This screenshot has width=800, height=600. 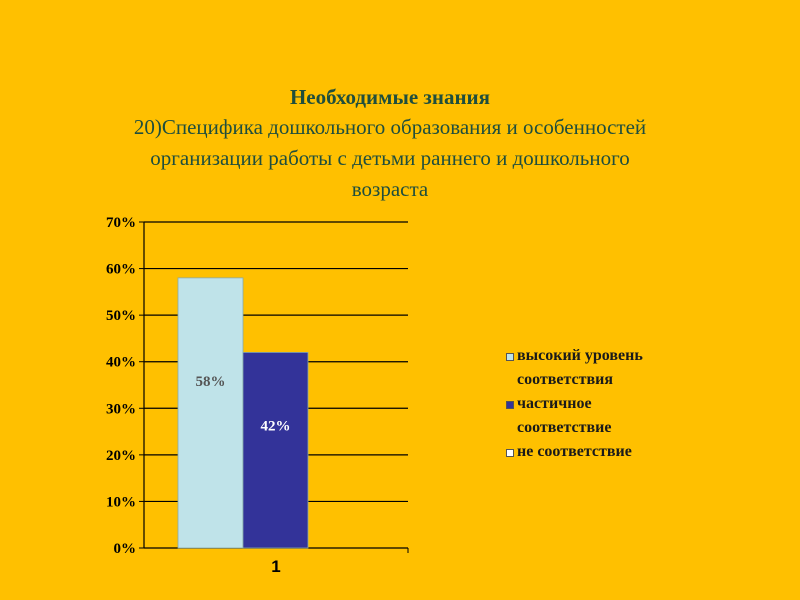 What do you see at coordinates (275, 566) in the screenshot?
I see `x-tick-label: 1` at bounding box center [275, 566].